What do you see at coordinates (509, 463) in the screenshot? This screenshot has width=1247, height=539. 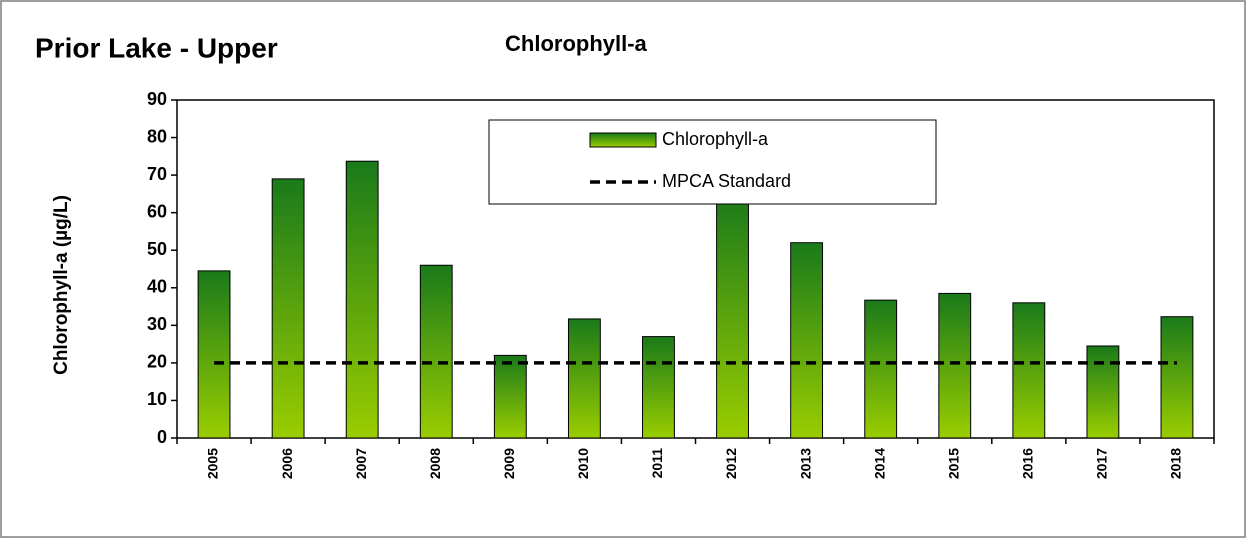 I see `x-tick-label: 2009` at bounding box center [509, 463].